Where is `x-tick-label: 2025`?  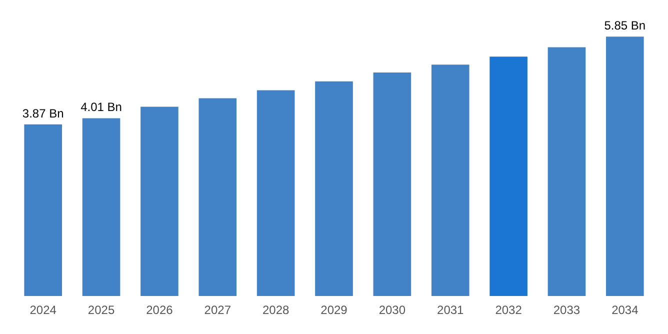 x-tick-label: 2025 is located at coordinates (101, 310).